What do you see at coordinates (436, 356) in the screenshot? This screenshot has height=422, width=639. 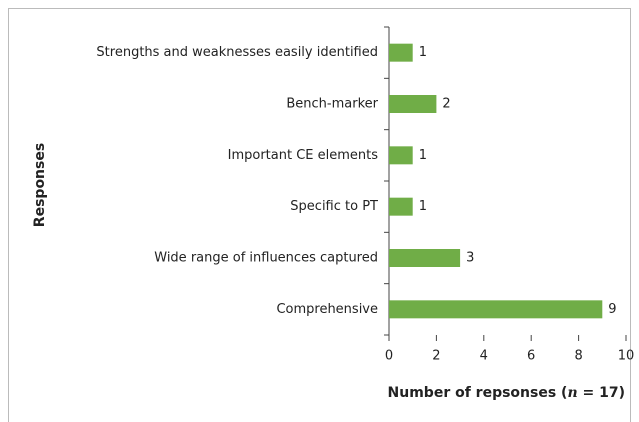 I see `x-tick-label: 2` at bounding box center [436, 356].